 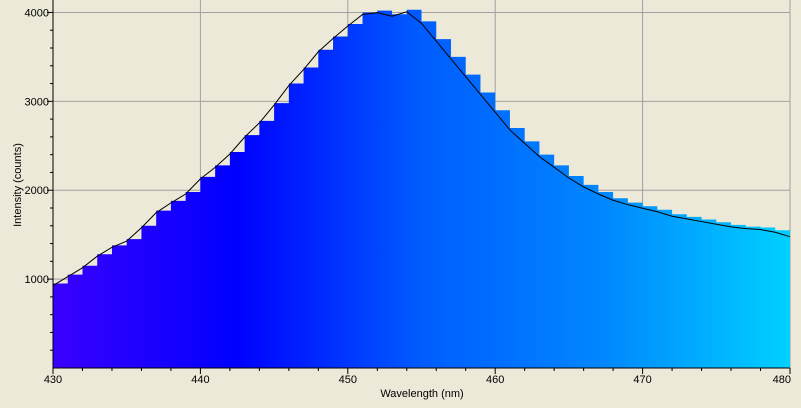 I want to click on y-tick-label-2000: 2000, so click(x=37, y=191).